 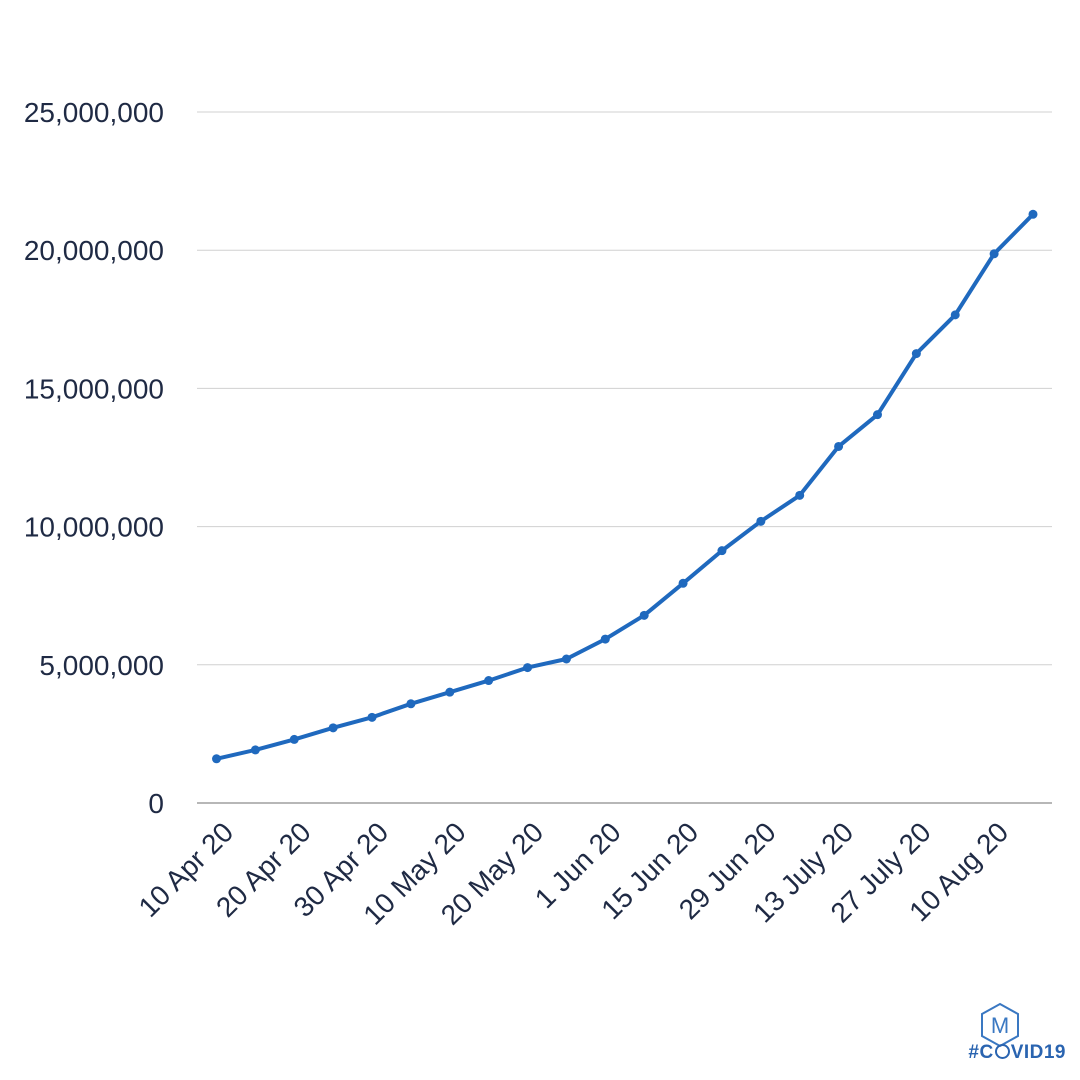 What do you see at coordinates (1038, 1052) in the screenshot?
I see `hashtag-suffix: VID19` at bounding box center [1038, 1052].